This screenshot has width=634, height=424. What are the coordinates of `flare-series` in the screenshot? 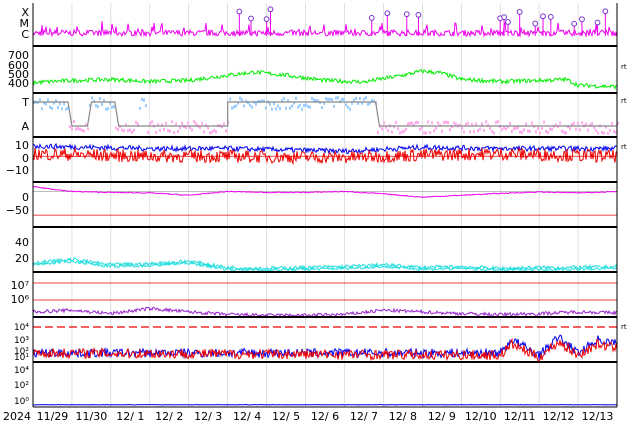 It's located at (325, 29).